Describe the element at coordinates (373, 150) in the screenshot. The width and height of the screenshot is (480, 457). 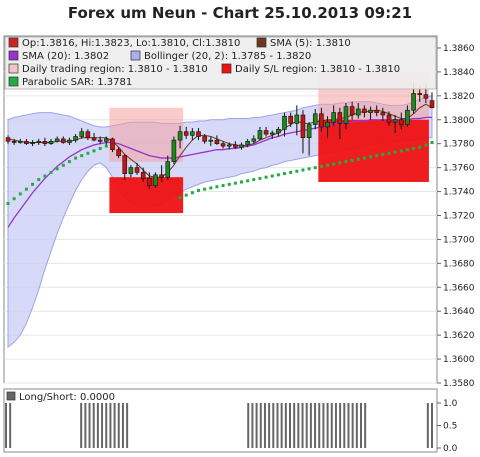
I see `sl-region` at that location.